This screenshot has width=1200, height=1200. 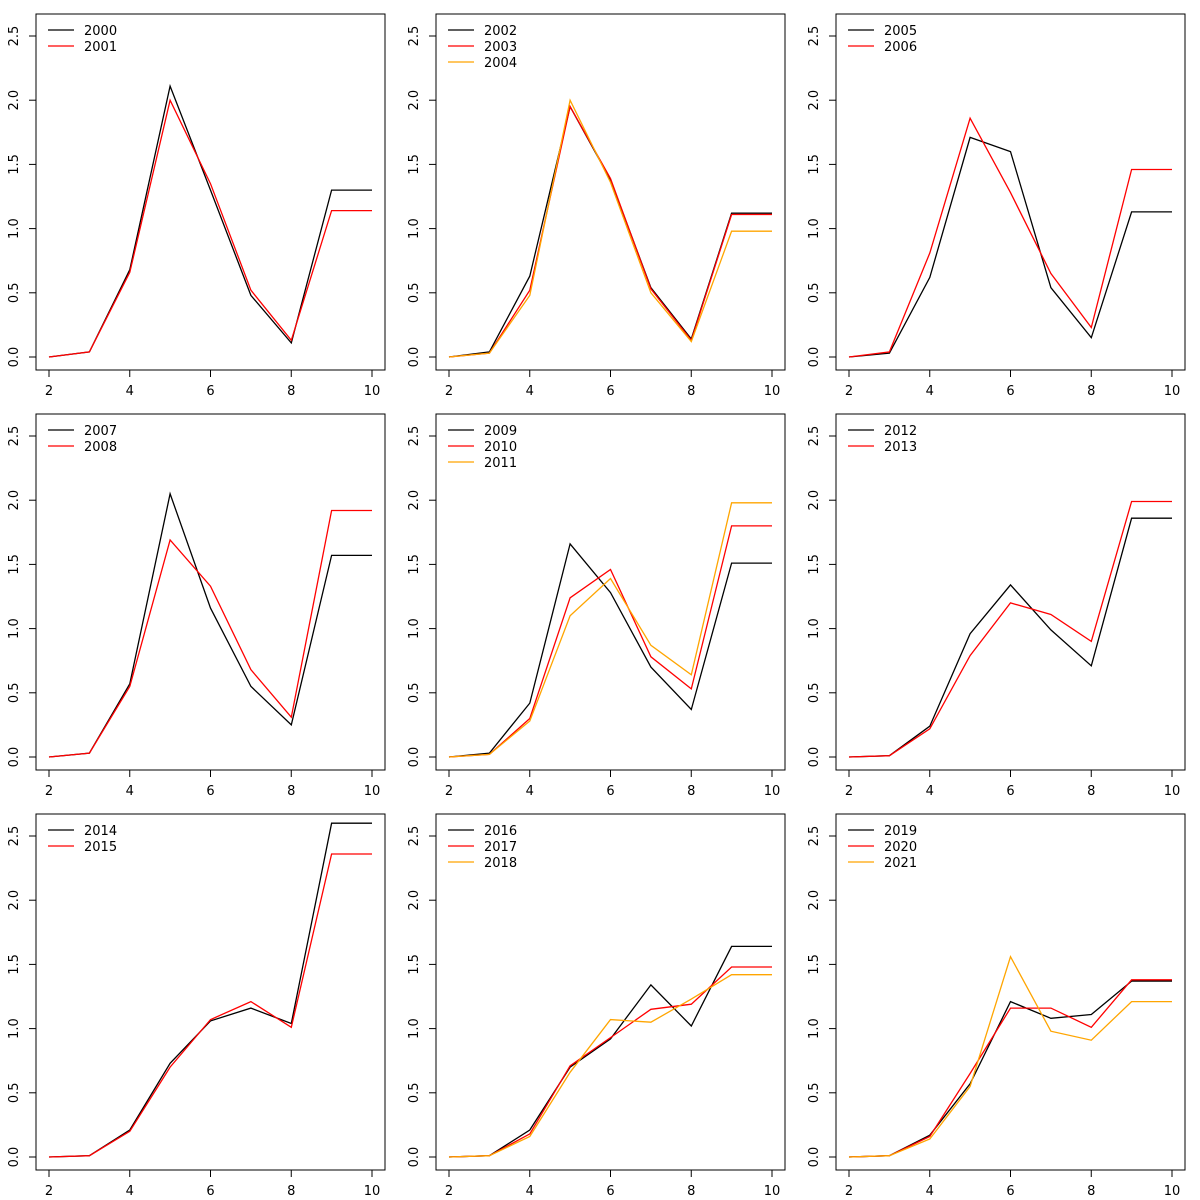 What do you see at coordinates (1010, 1056) in the screenshot?
I see `series-line-2021` at bounding box center [1010, 1056].